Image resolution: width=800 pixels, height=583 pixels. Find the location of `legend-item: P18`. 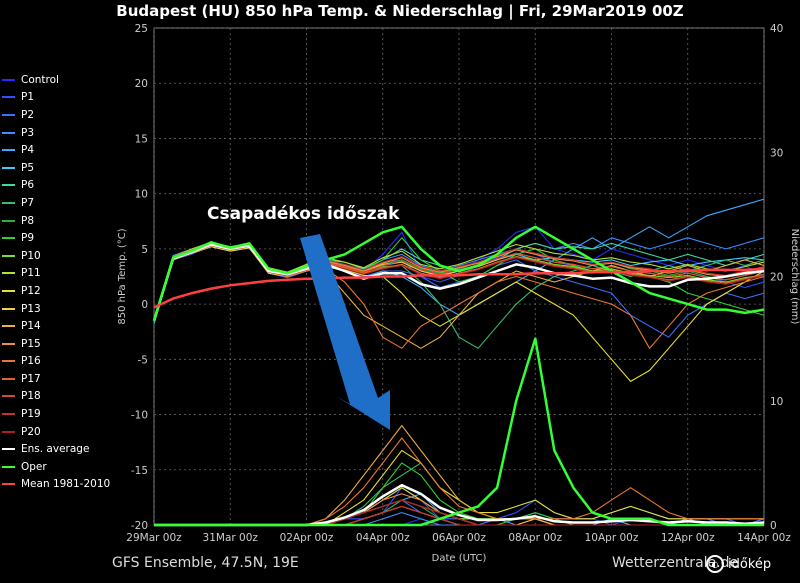

legend-item: P18 is located at coordinates (62, 397).